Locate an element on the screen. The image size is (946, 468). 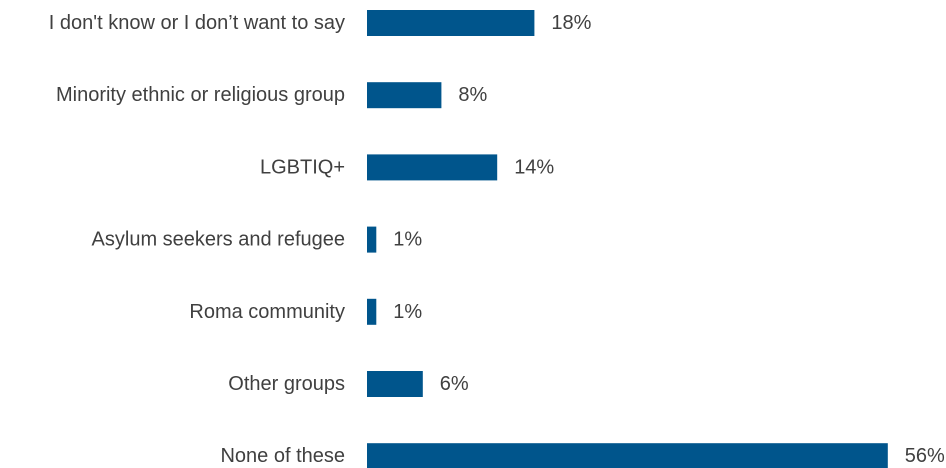
value-label-4: 1% is located at coordinates (407, 312).